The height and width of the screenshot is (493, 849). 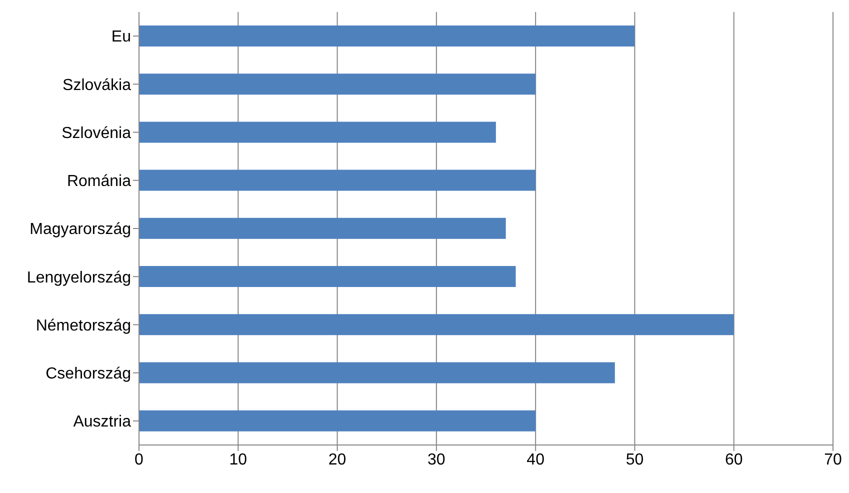 What do you see at coordinates (337, 459) in the screenshot?
I see `x-tick-label: 20` at bounding box center [337, 459].